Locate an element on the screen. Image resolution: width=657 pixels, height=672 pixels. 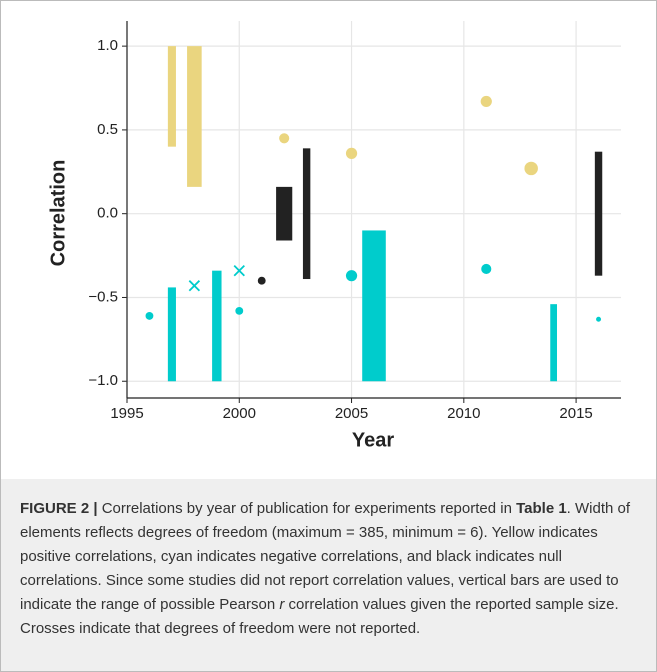
x-axis-title: Year is located at coordinates (373, 440).